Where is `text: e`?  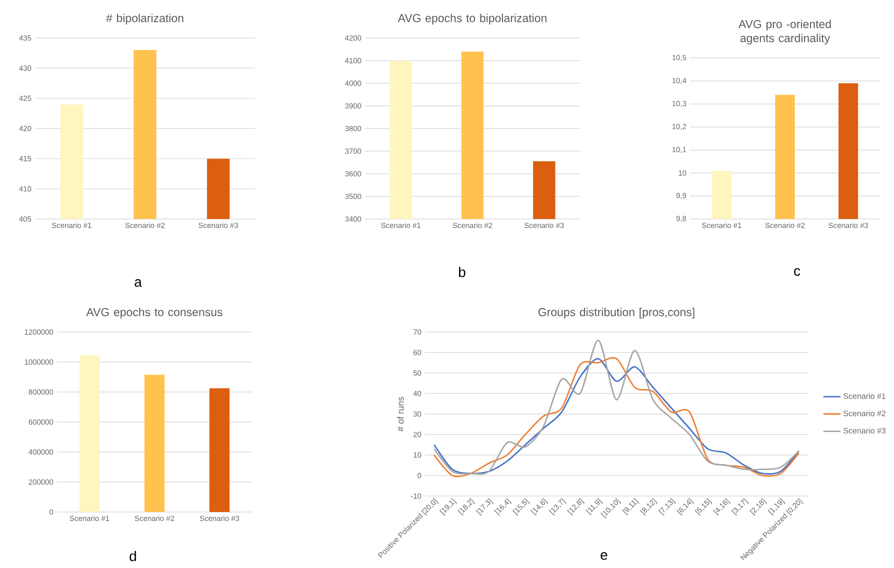
text: e is located at coordinates (604, 556).